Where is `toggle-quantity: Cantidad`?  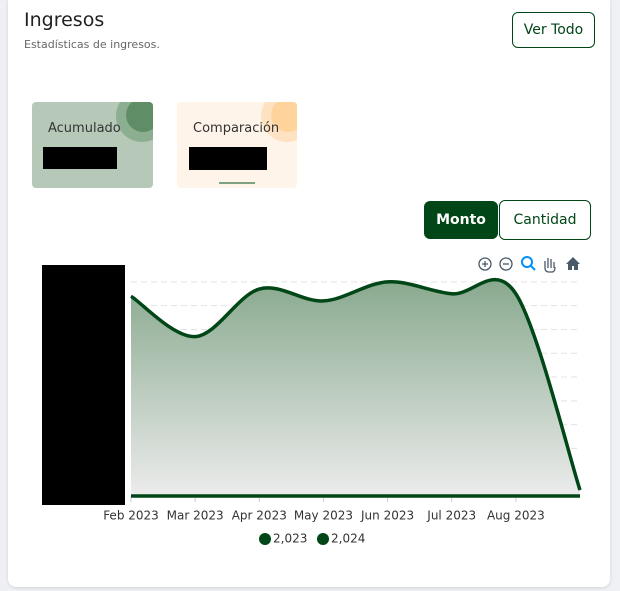
toggle-quantity: Cantidad is located at coordinates (545, 220).